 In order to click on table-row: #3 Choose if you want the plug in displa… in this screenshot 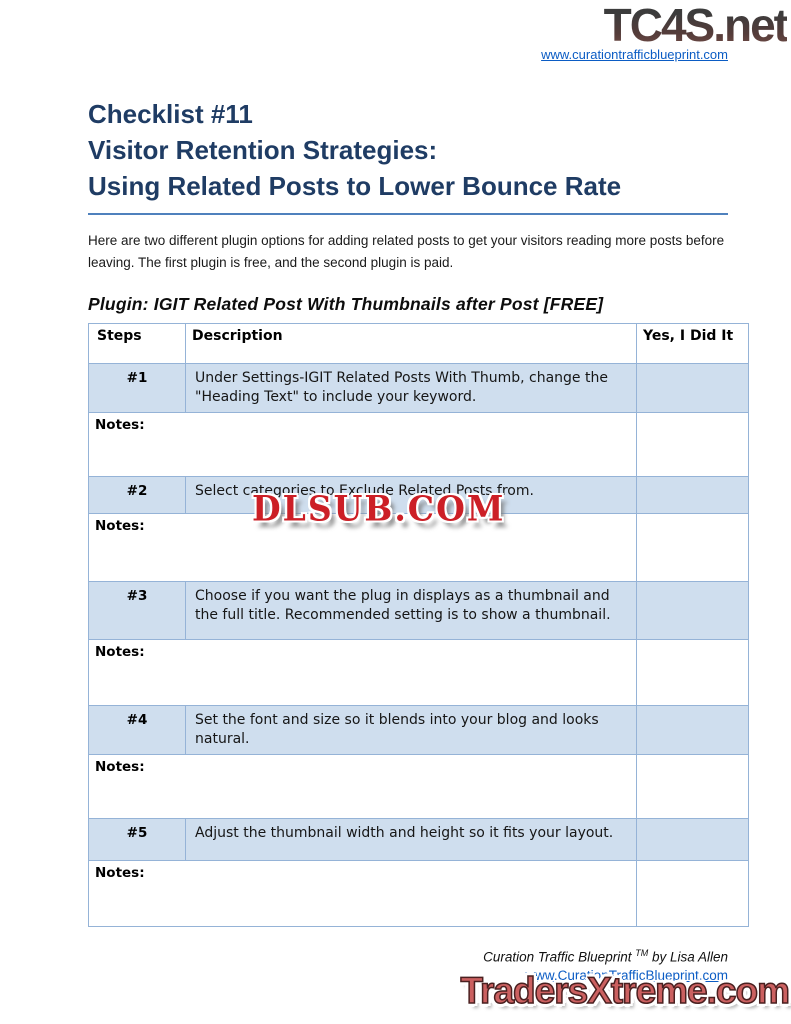, I will do `click(418, 610)`.